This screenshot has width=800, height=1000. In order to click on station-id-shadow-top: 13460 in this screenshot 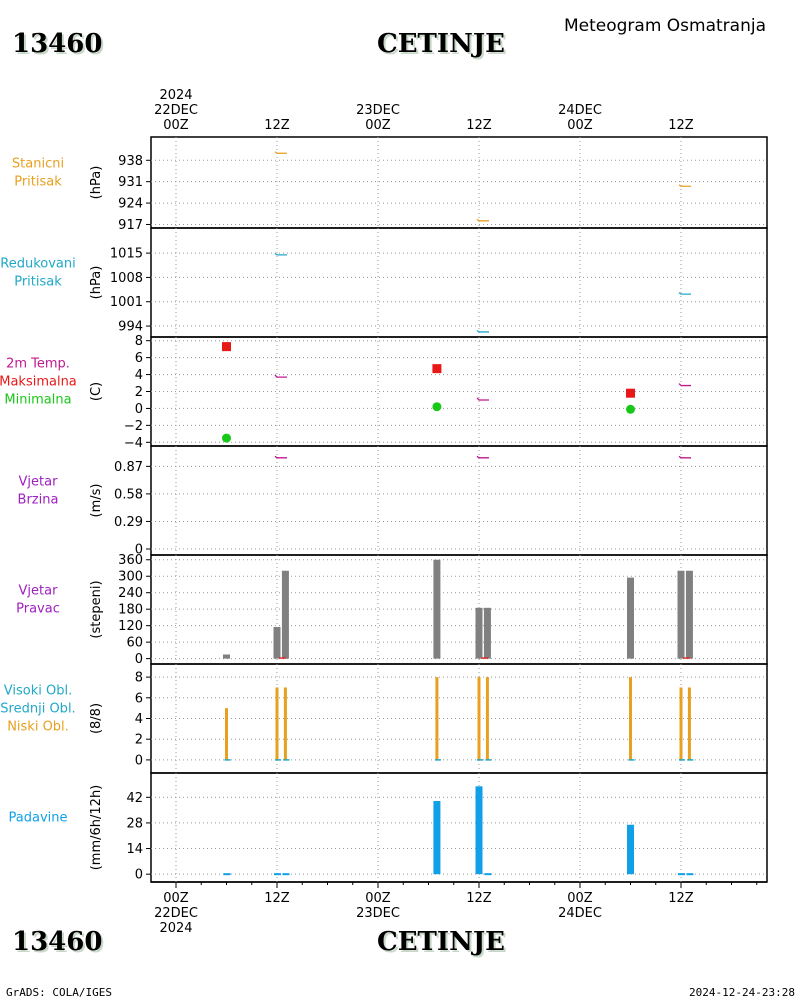, I will do `click(59, 46)`.